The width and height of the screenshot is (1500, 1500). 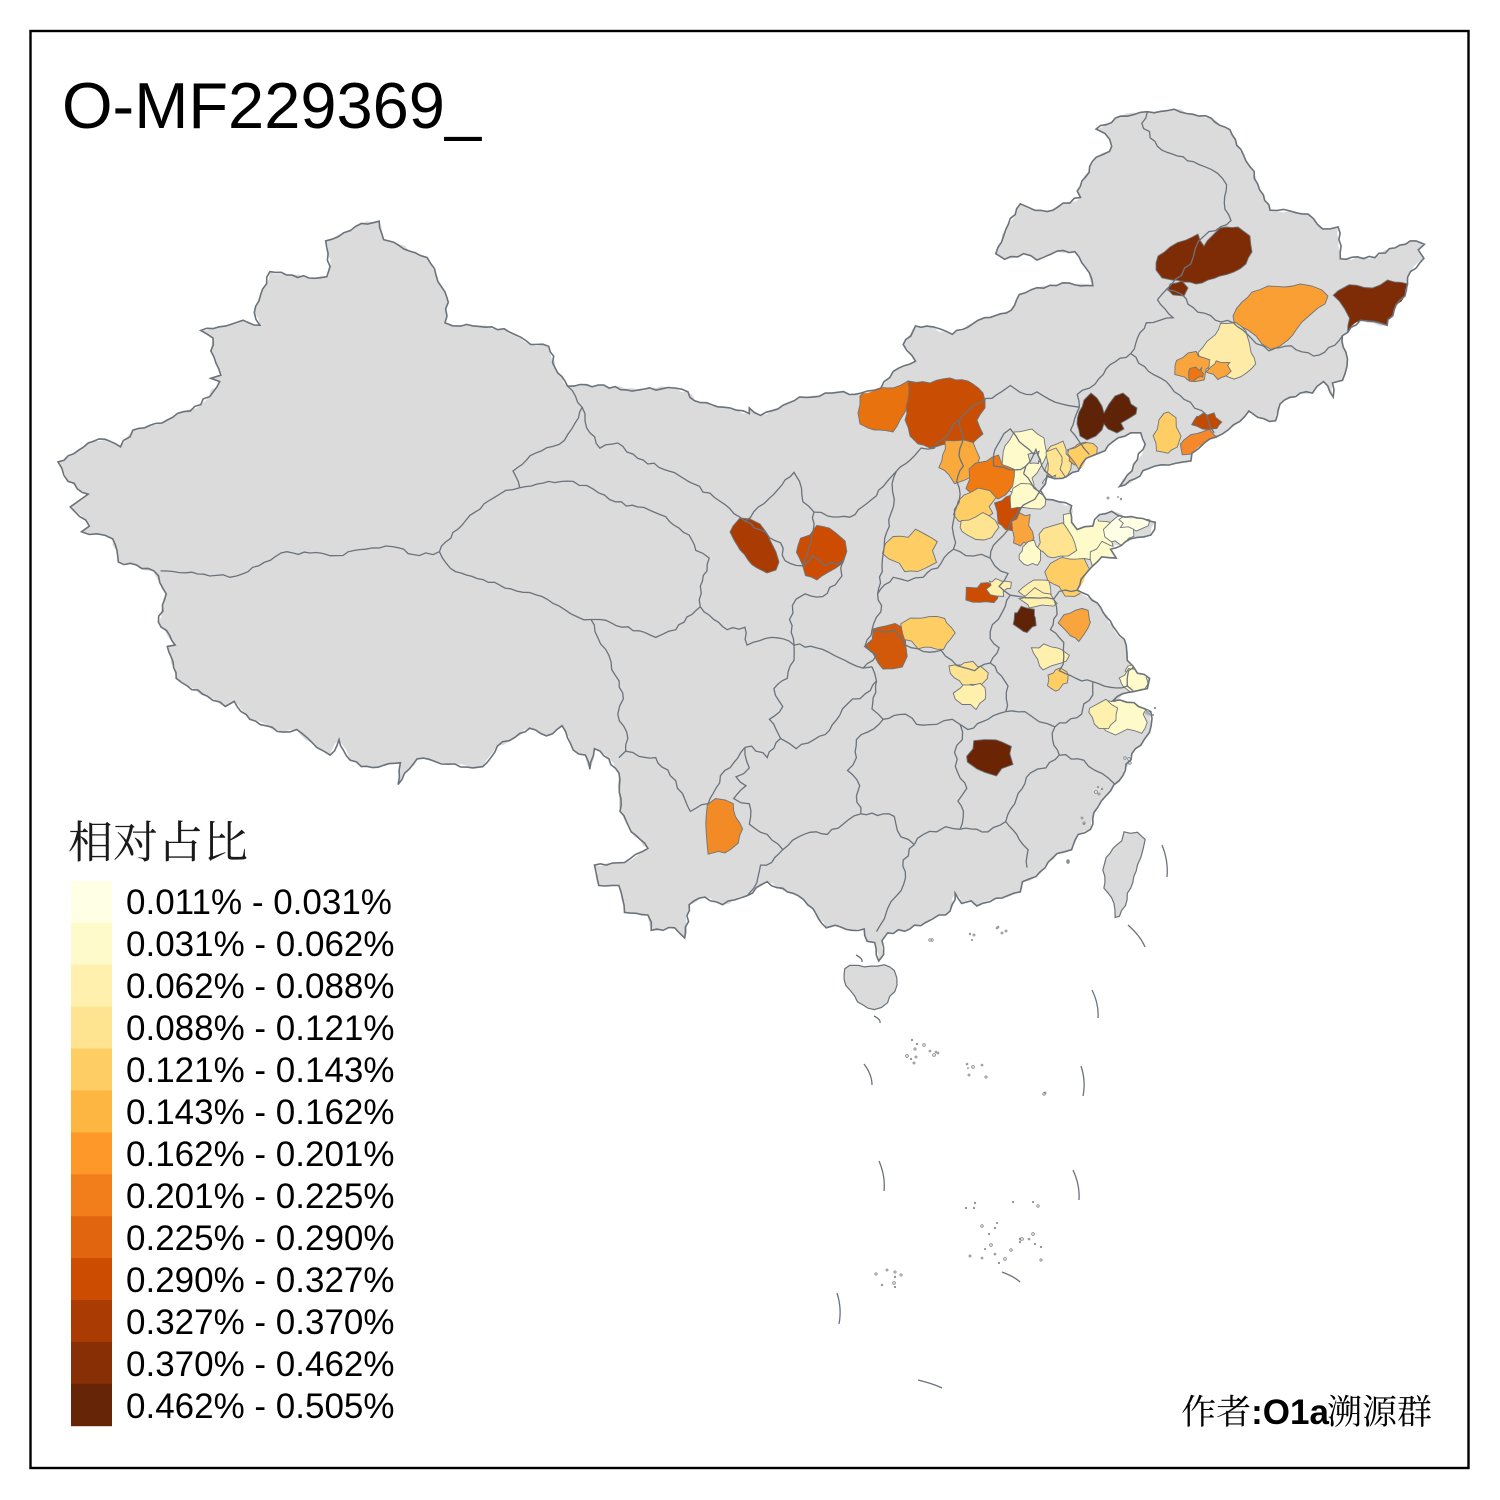 What do you see at coordinates (260, 1406) in the screenshot?
I see `svg-text: 0.462% - 0.505%` at bounding box center [260, 1406].